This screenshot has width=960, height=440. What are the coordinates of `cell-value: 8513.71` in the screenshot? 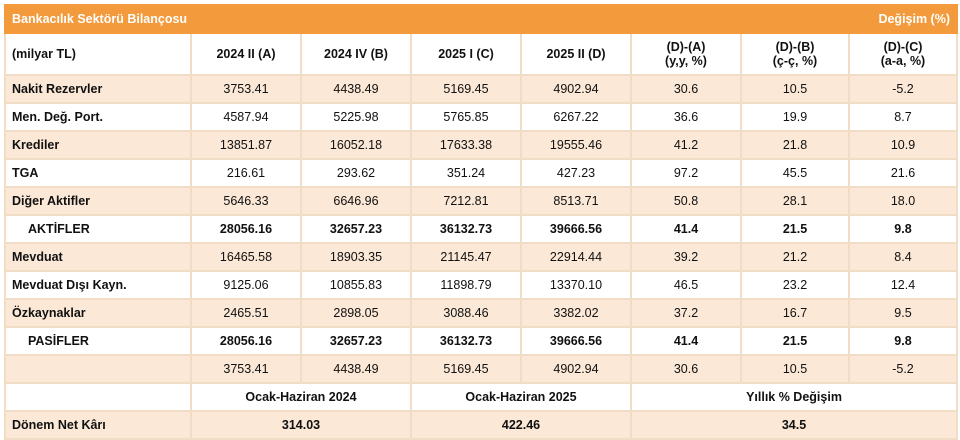 It's located at (576, 201).